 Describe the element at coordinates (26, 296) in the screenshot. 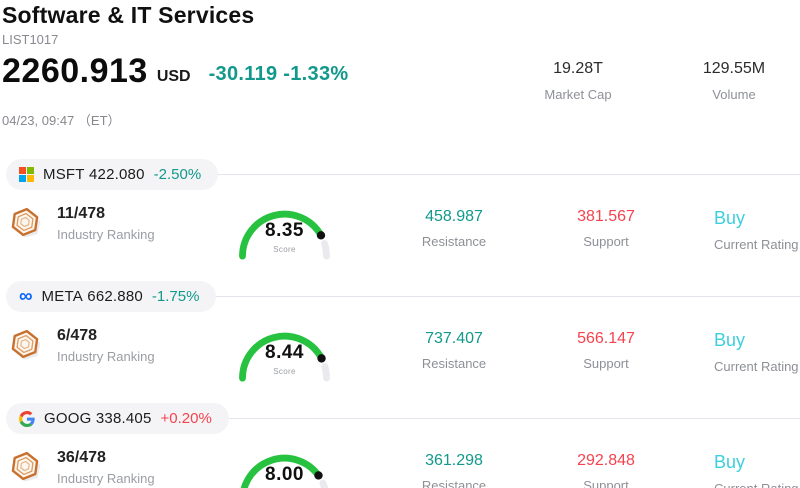

I see `meta-logo-icon: ∞` at that location.